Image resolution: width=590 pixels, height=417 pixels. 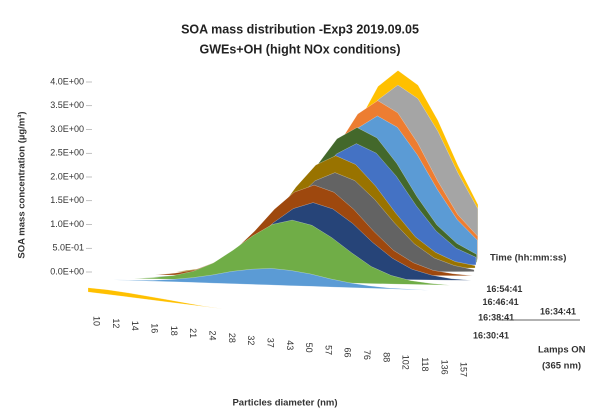 I want to click on x-tick-label: 37, so click(x=270, y=343).